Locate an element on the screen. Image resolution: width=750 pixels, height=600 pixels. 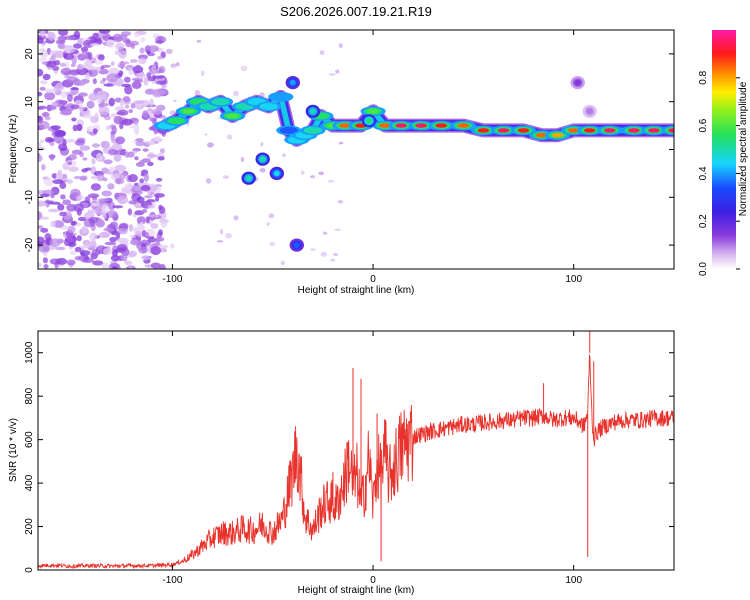
y-tick-label: 0 is located at coordinates (29, 570).